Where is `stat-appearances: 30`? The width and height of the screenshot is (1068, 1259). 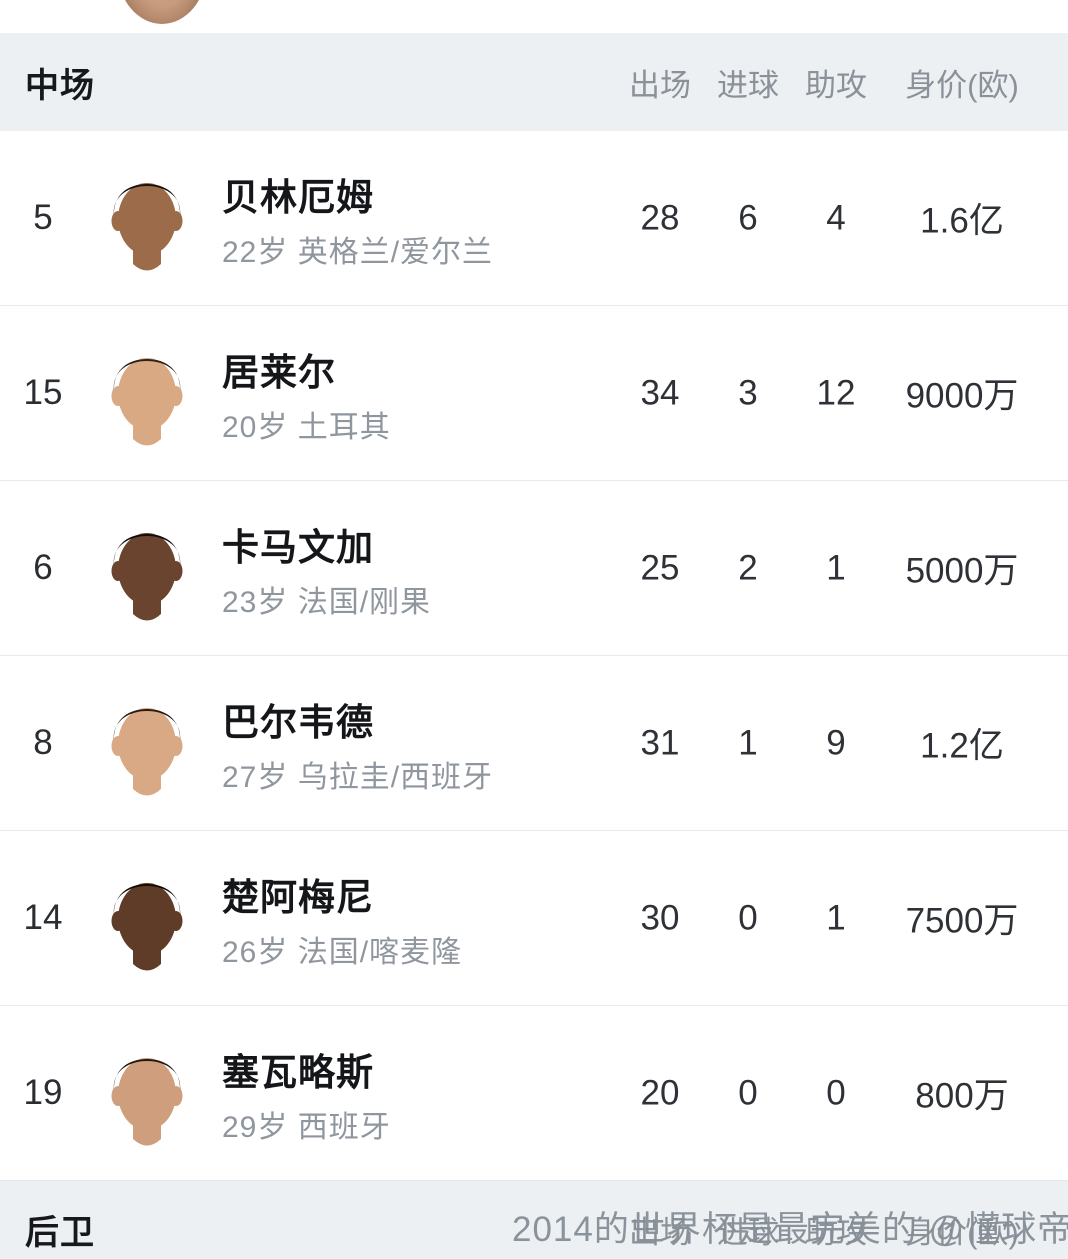 stat-appearances: 30 is located at coordinates (660, 917).